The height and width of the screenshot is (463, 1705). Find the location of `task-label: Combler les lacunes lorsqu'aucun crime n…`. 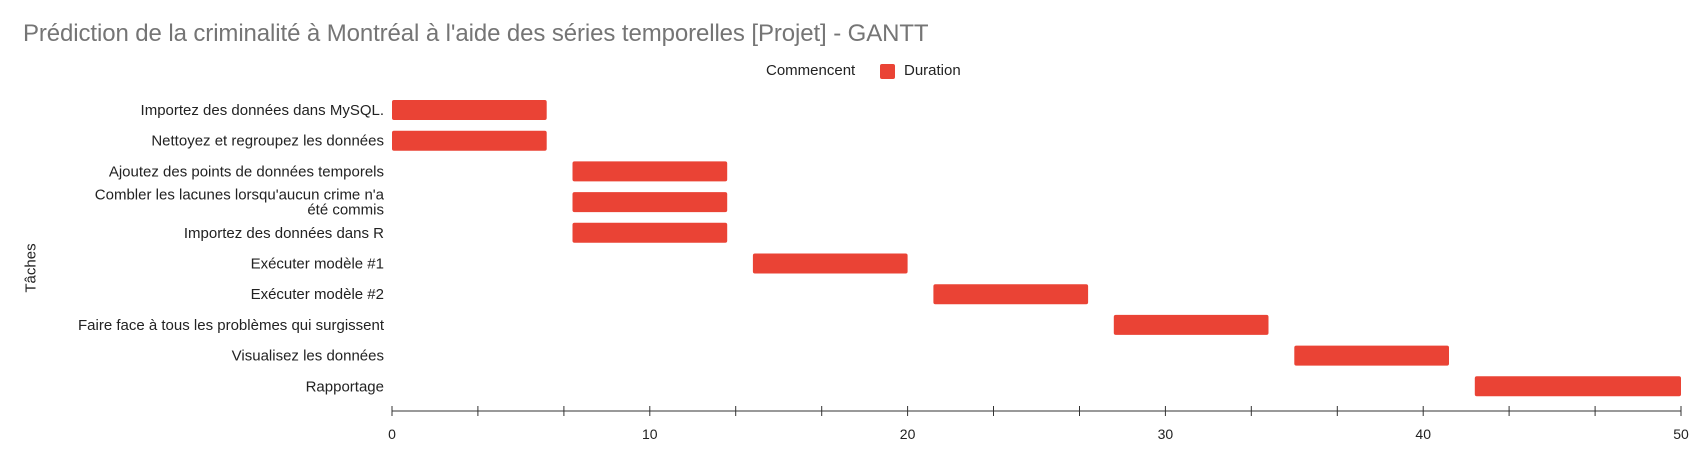

task-label: Combler les lacunes lorsqu'aucun crime n… is located at coordinates (240, 203).